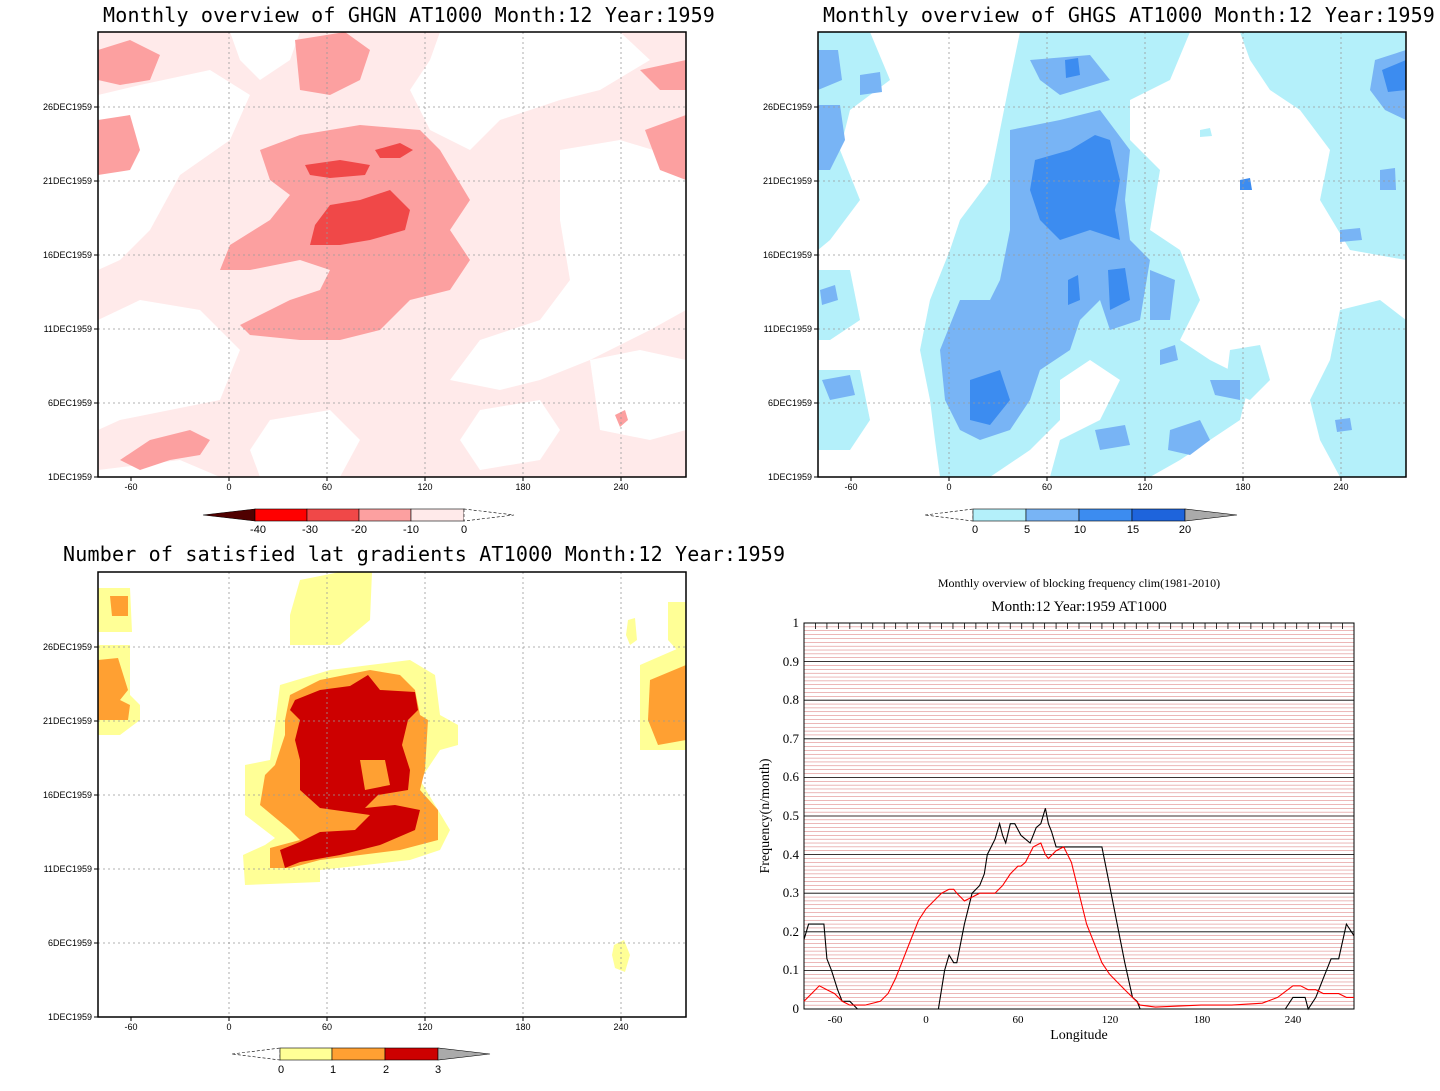  I want to click on ghgn-xtick: 0, so click(228, 487).